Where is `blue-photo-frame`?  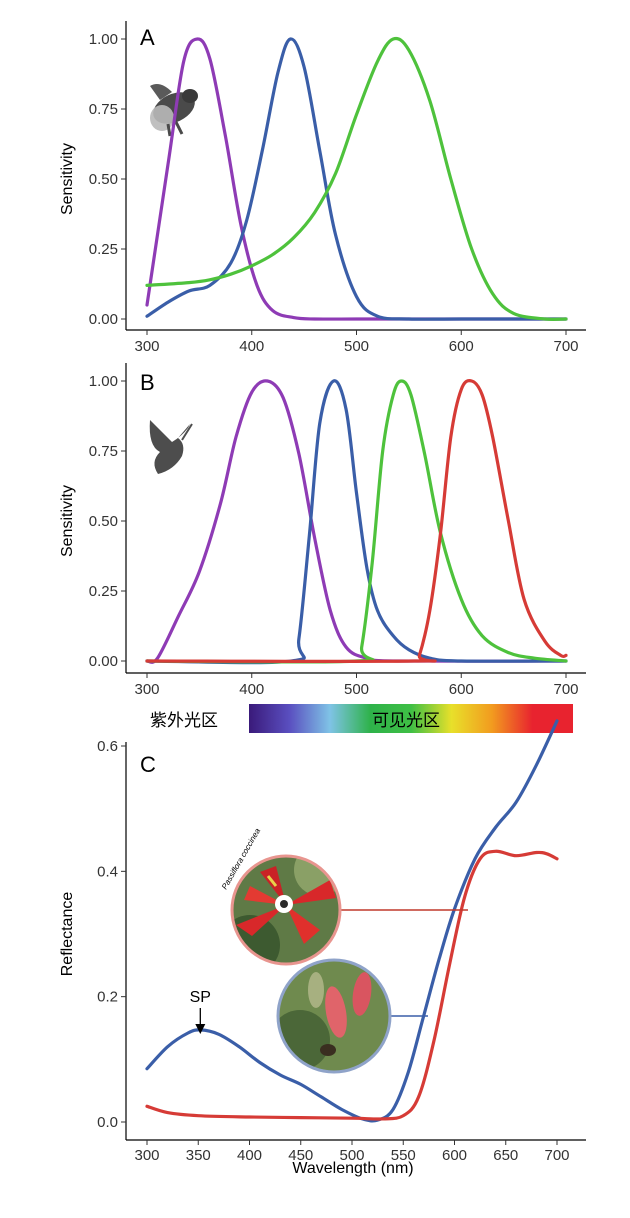 blue-photo-frame is located at coordinates (334, 1016).